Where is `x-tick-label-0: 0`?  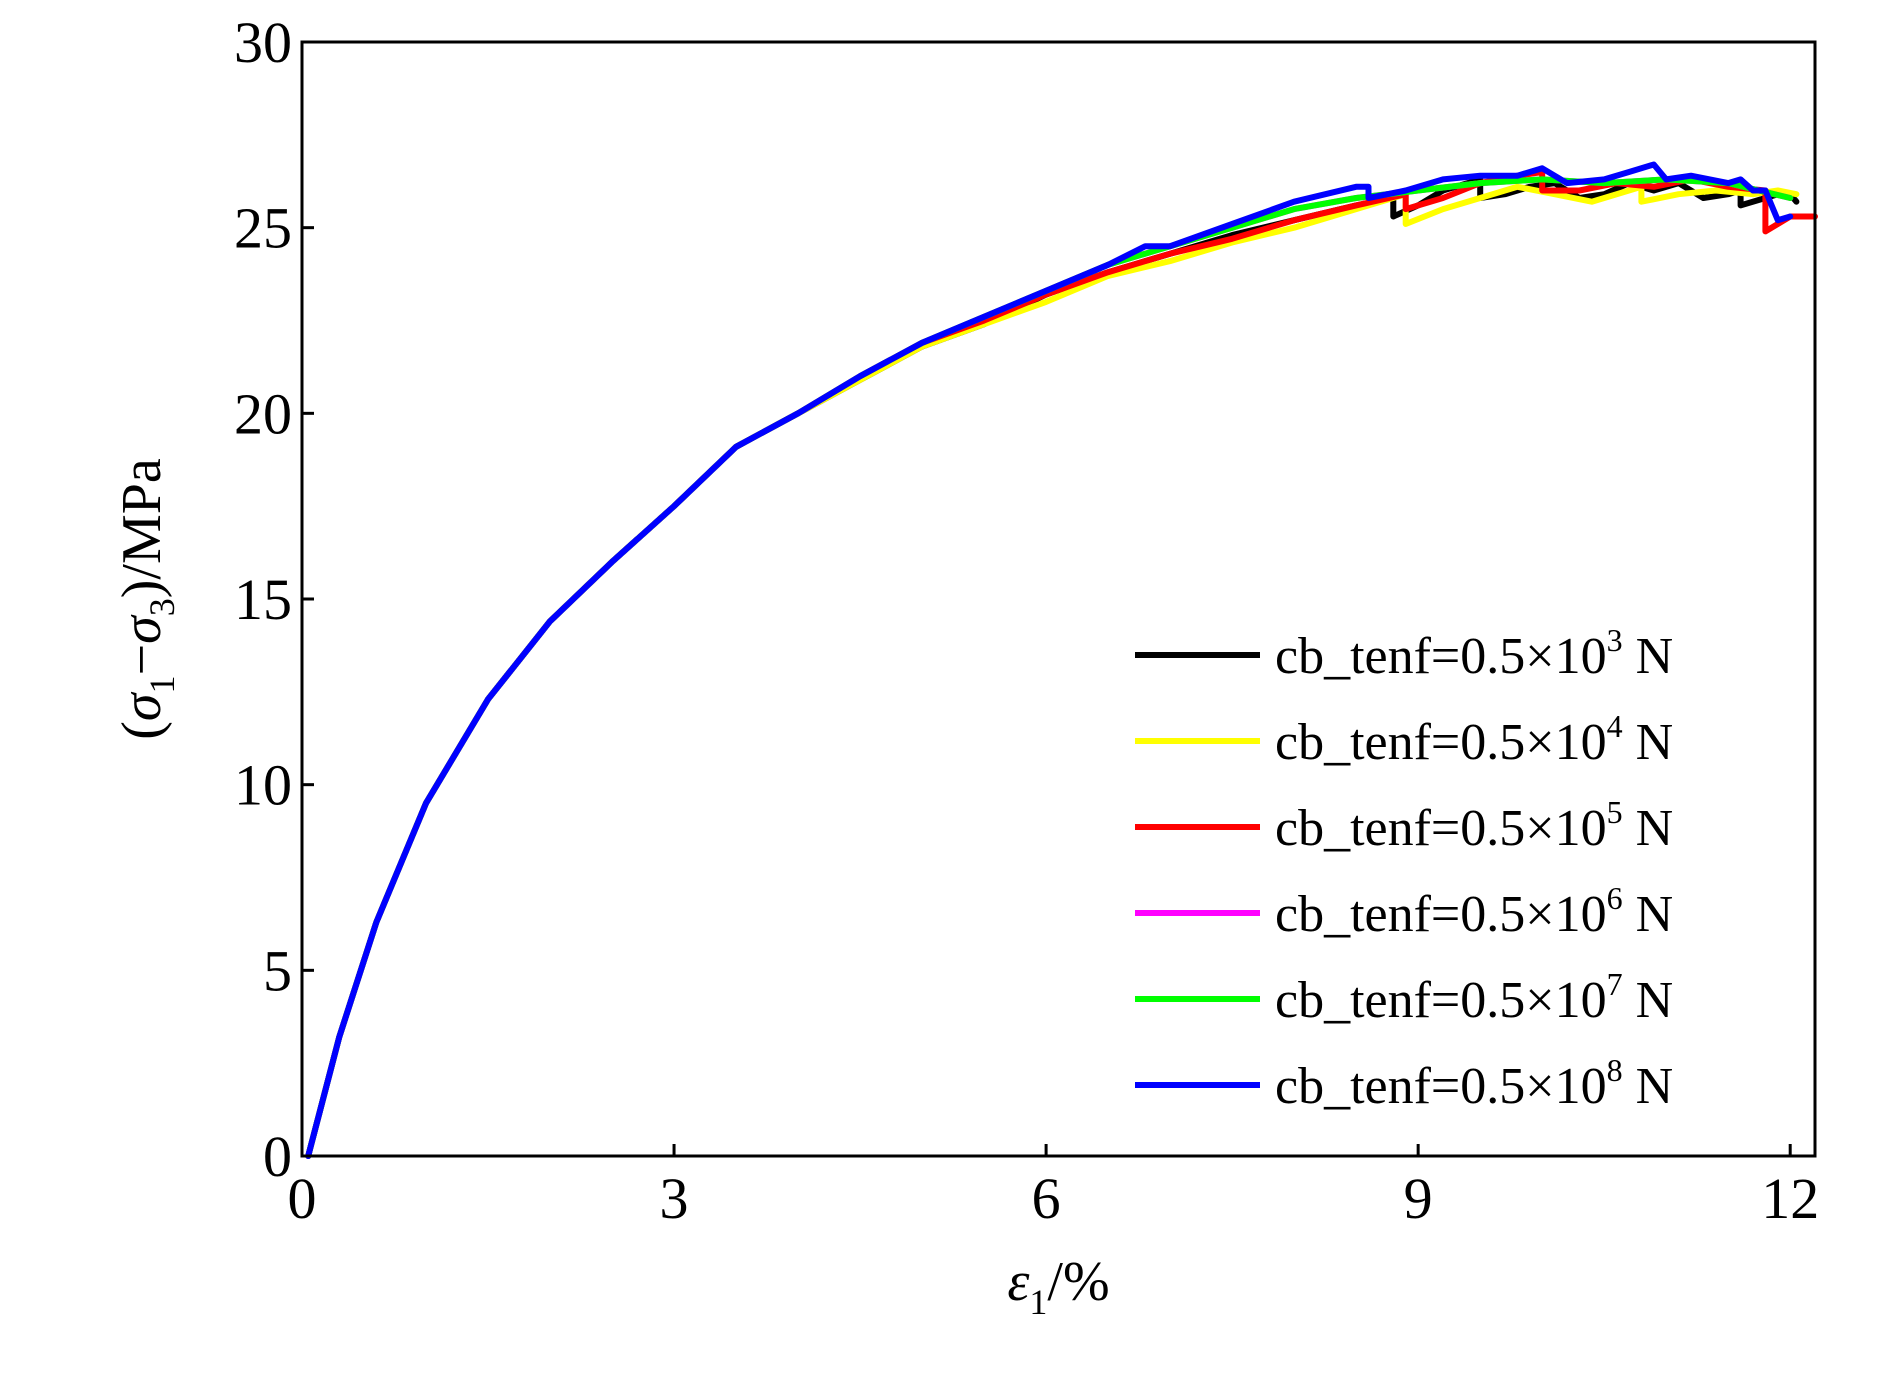 x-tick-label-0: 0 is located at coordinates (302, 1198).